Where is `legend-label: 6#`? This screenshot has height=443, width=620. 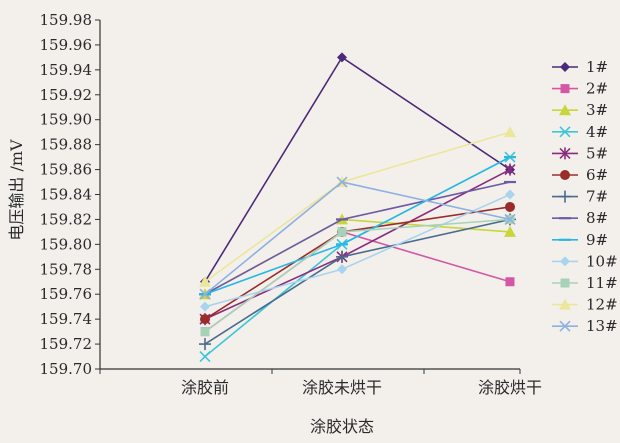 legend-label: 6# is located at coordinates (597, 175).